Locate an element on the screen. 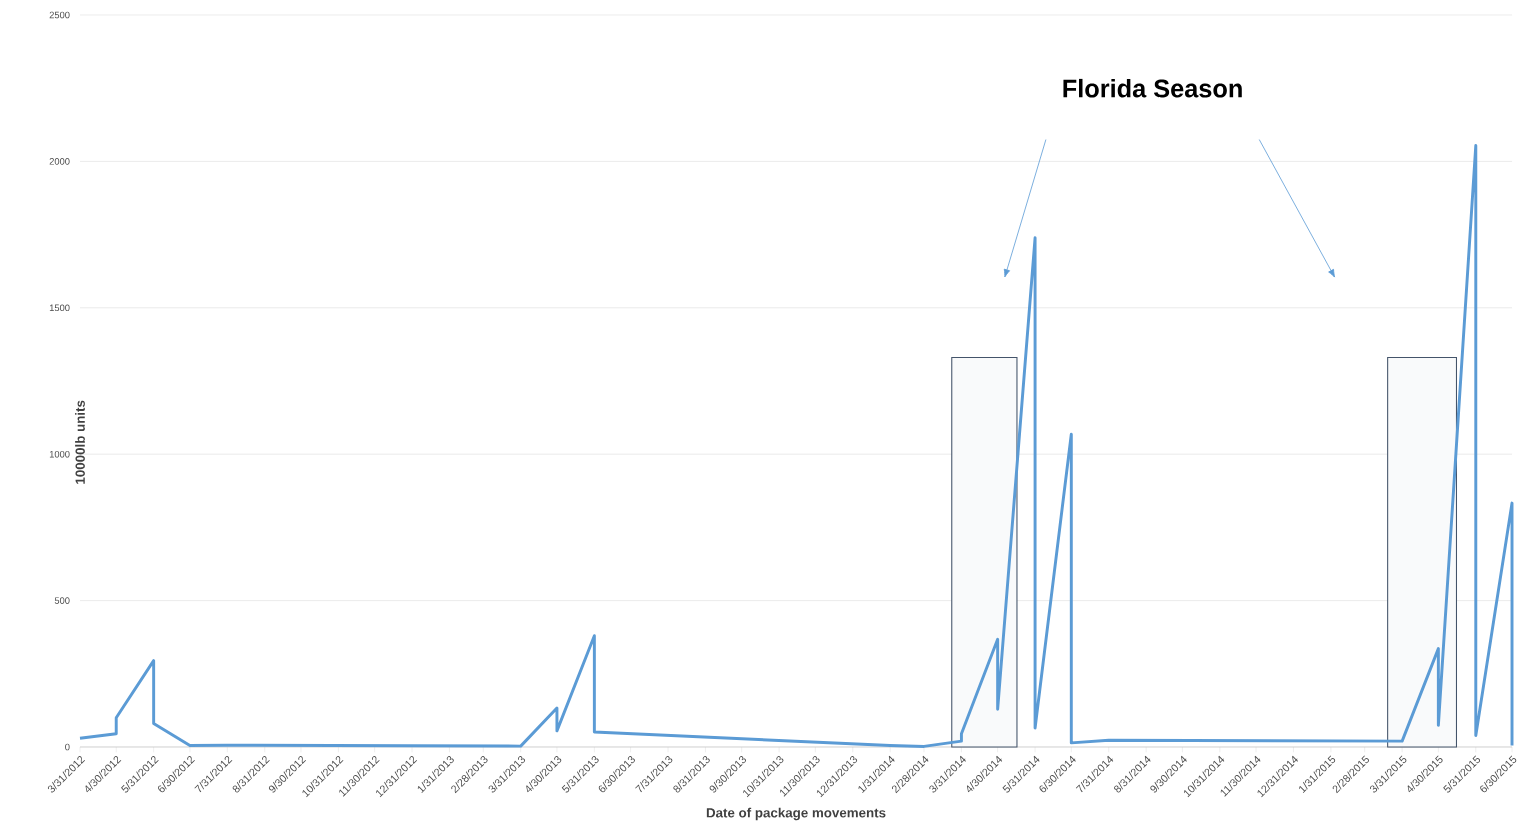 The width and height of the screenshot is (1517, 839). y-tick-label: 0 is located at coordinates (67, 747).